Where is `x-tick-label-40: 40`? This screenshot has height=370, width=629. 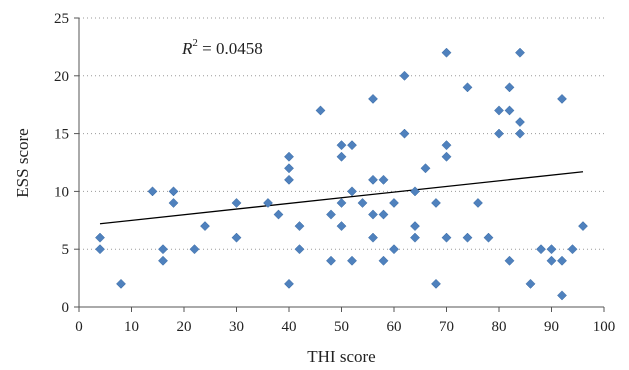 x-tick-label-40: 40 is located at coordinates (289, 327).